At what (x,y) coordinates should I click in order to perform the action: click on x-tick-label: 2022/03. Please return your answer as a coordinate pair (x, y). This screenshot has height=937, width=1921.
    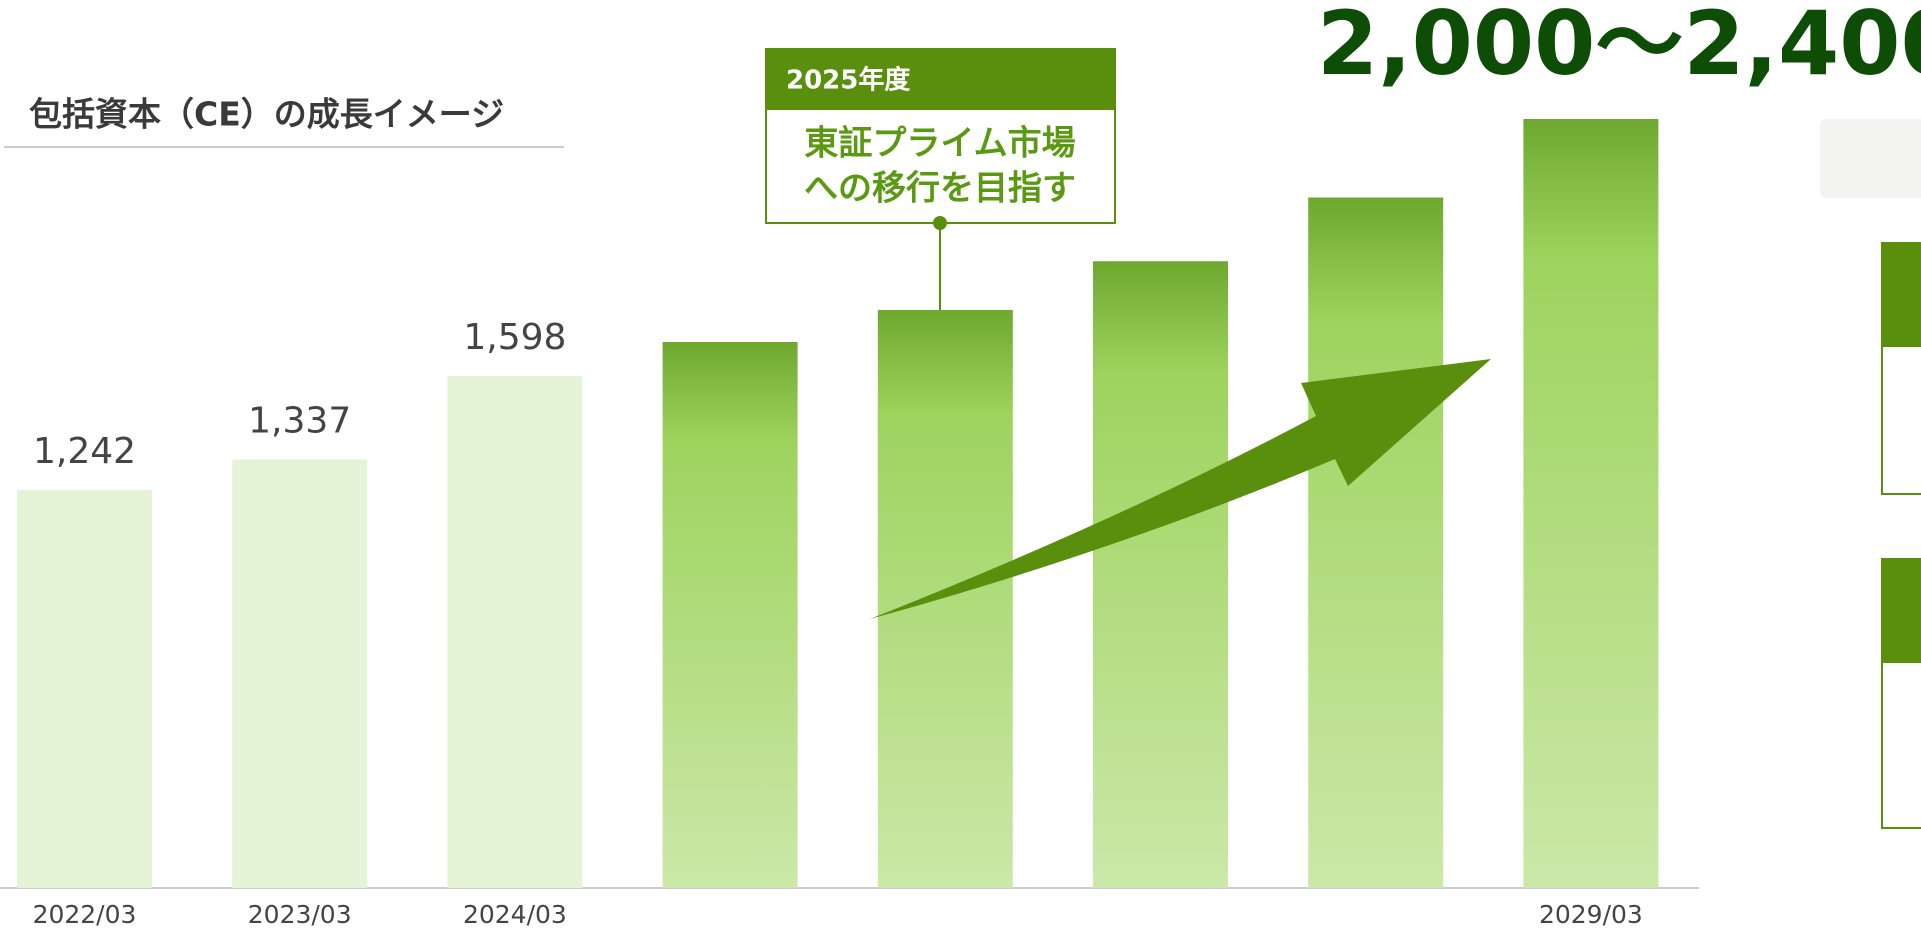
    Looking at the image, I should click on (85, 914).